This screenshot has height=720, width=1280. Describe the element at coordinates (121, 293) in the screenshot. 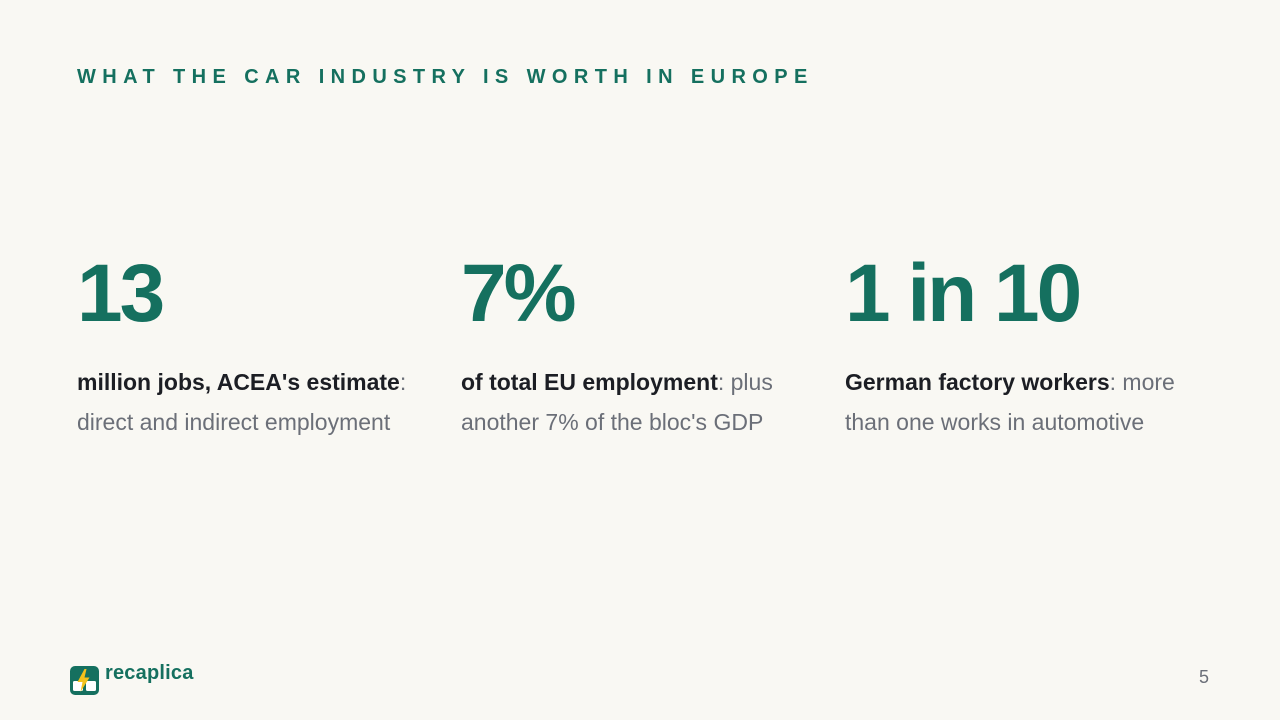

I see `stat-value: 13` at that location.